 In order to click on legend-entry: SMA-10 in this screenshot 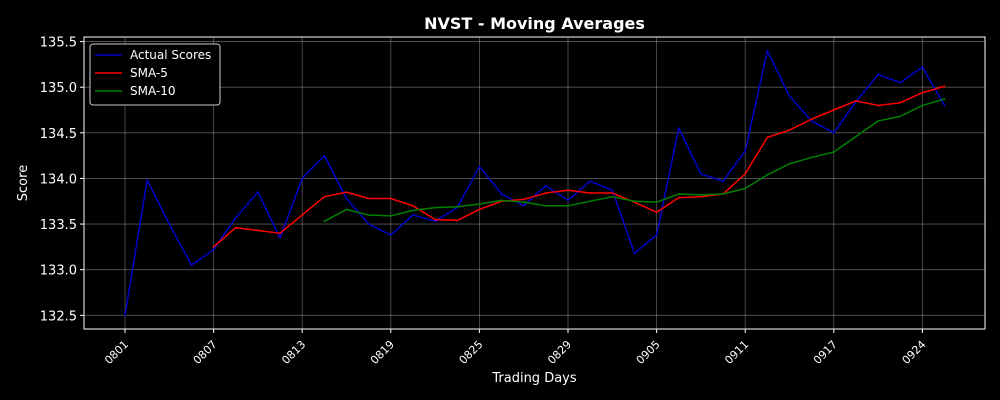, I will do `click(153, 91)`.